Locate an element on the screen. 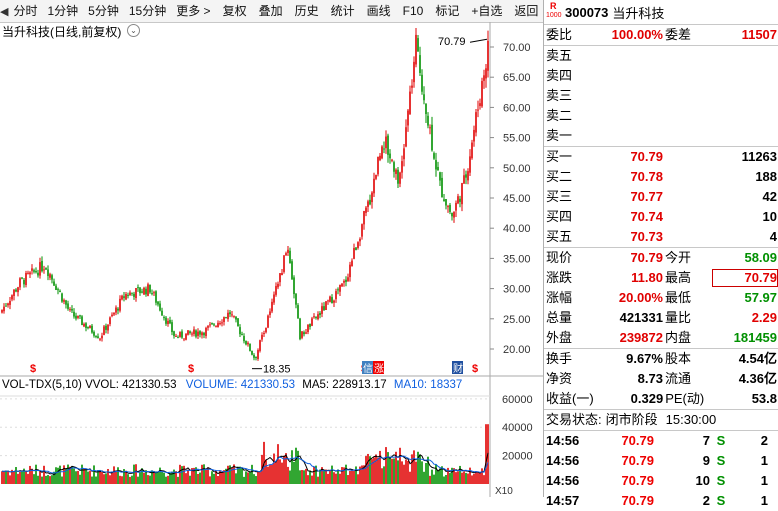  toolbar-btn-1min: 1分钟 is located at coordinates (63, 11).